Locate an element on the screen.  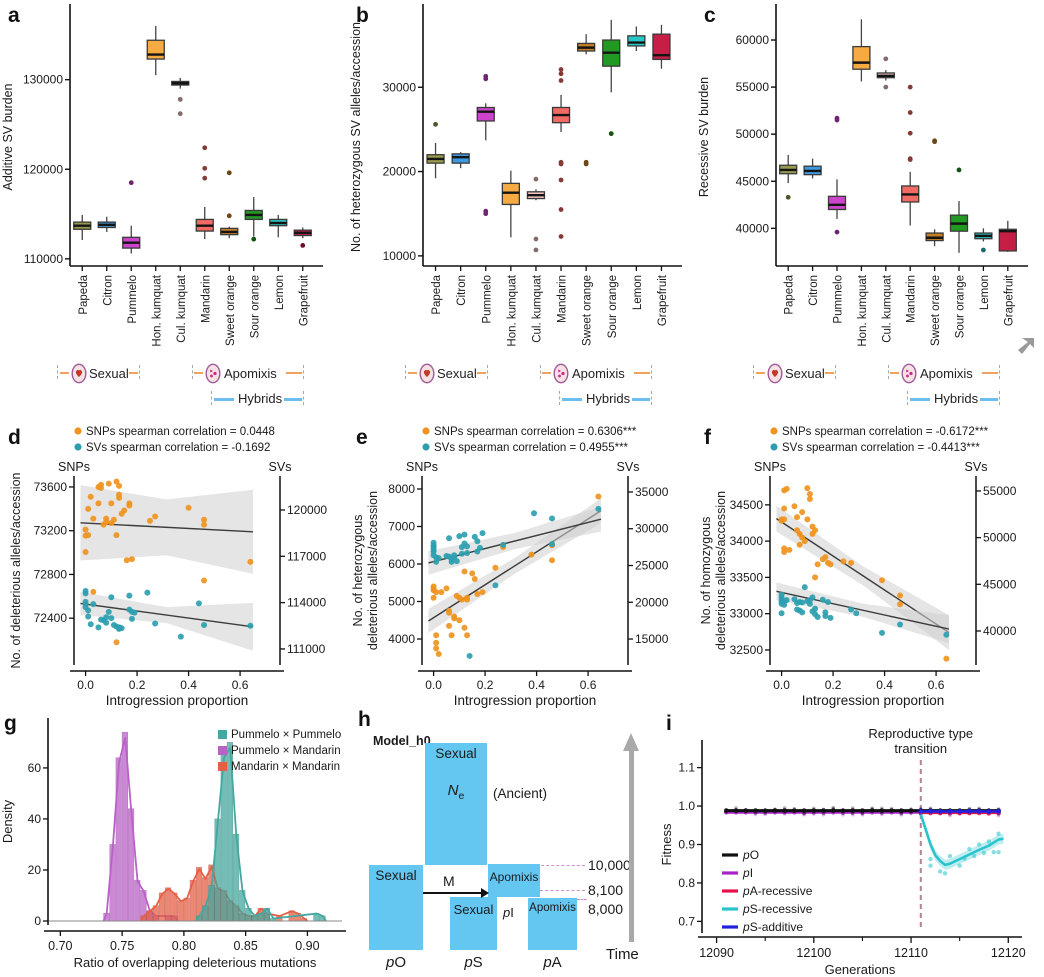
svg-text: 25000 is located at coordinates (652, 566).